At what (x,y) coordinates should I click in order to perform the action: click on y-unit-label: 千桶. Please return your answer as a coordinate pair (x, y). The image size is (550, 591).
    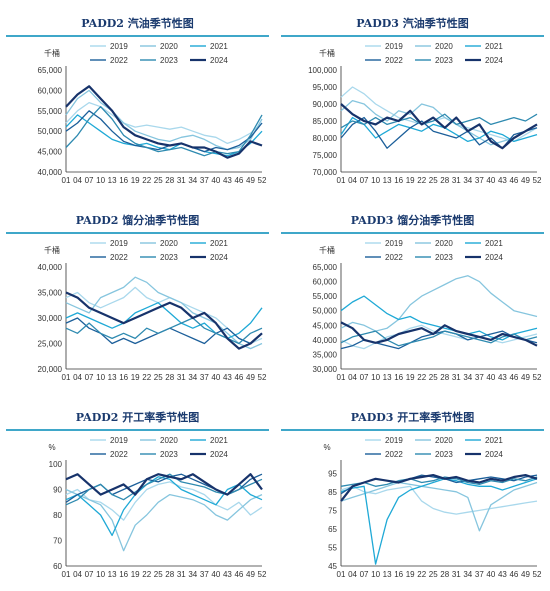
    Looking at the image, I should click on (327, 53).